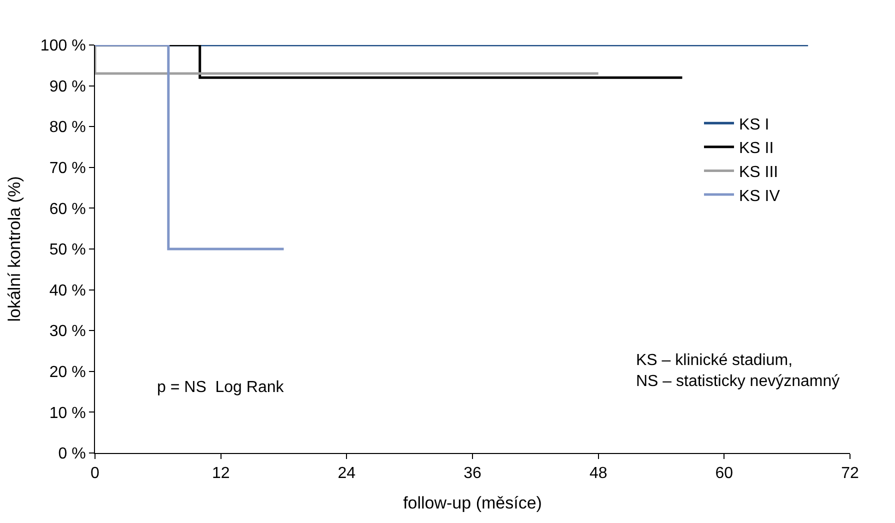  I want to click on x-tick-label: 0, so click(95, 473).